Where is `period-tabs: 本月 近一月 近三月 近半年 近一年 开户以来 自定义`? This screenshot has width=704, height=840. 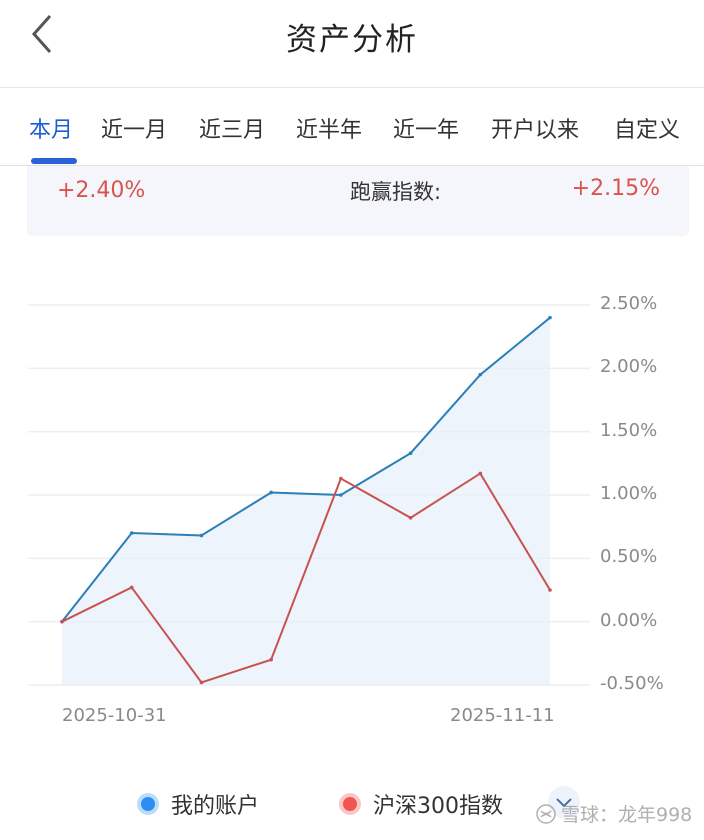 period-tabs: 本月 近一月 近三月 近半年 近一年 开户以来 自定义 is located at coordinates (352, 127).